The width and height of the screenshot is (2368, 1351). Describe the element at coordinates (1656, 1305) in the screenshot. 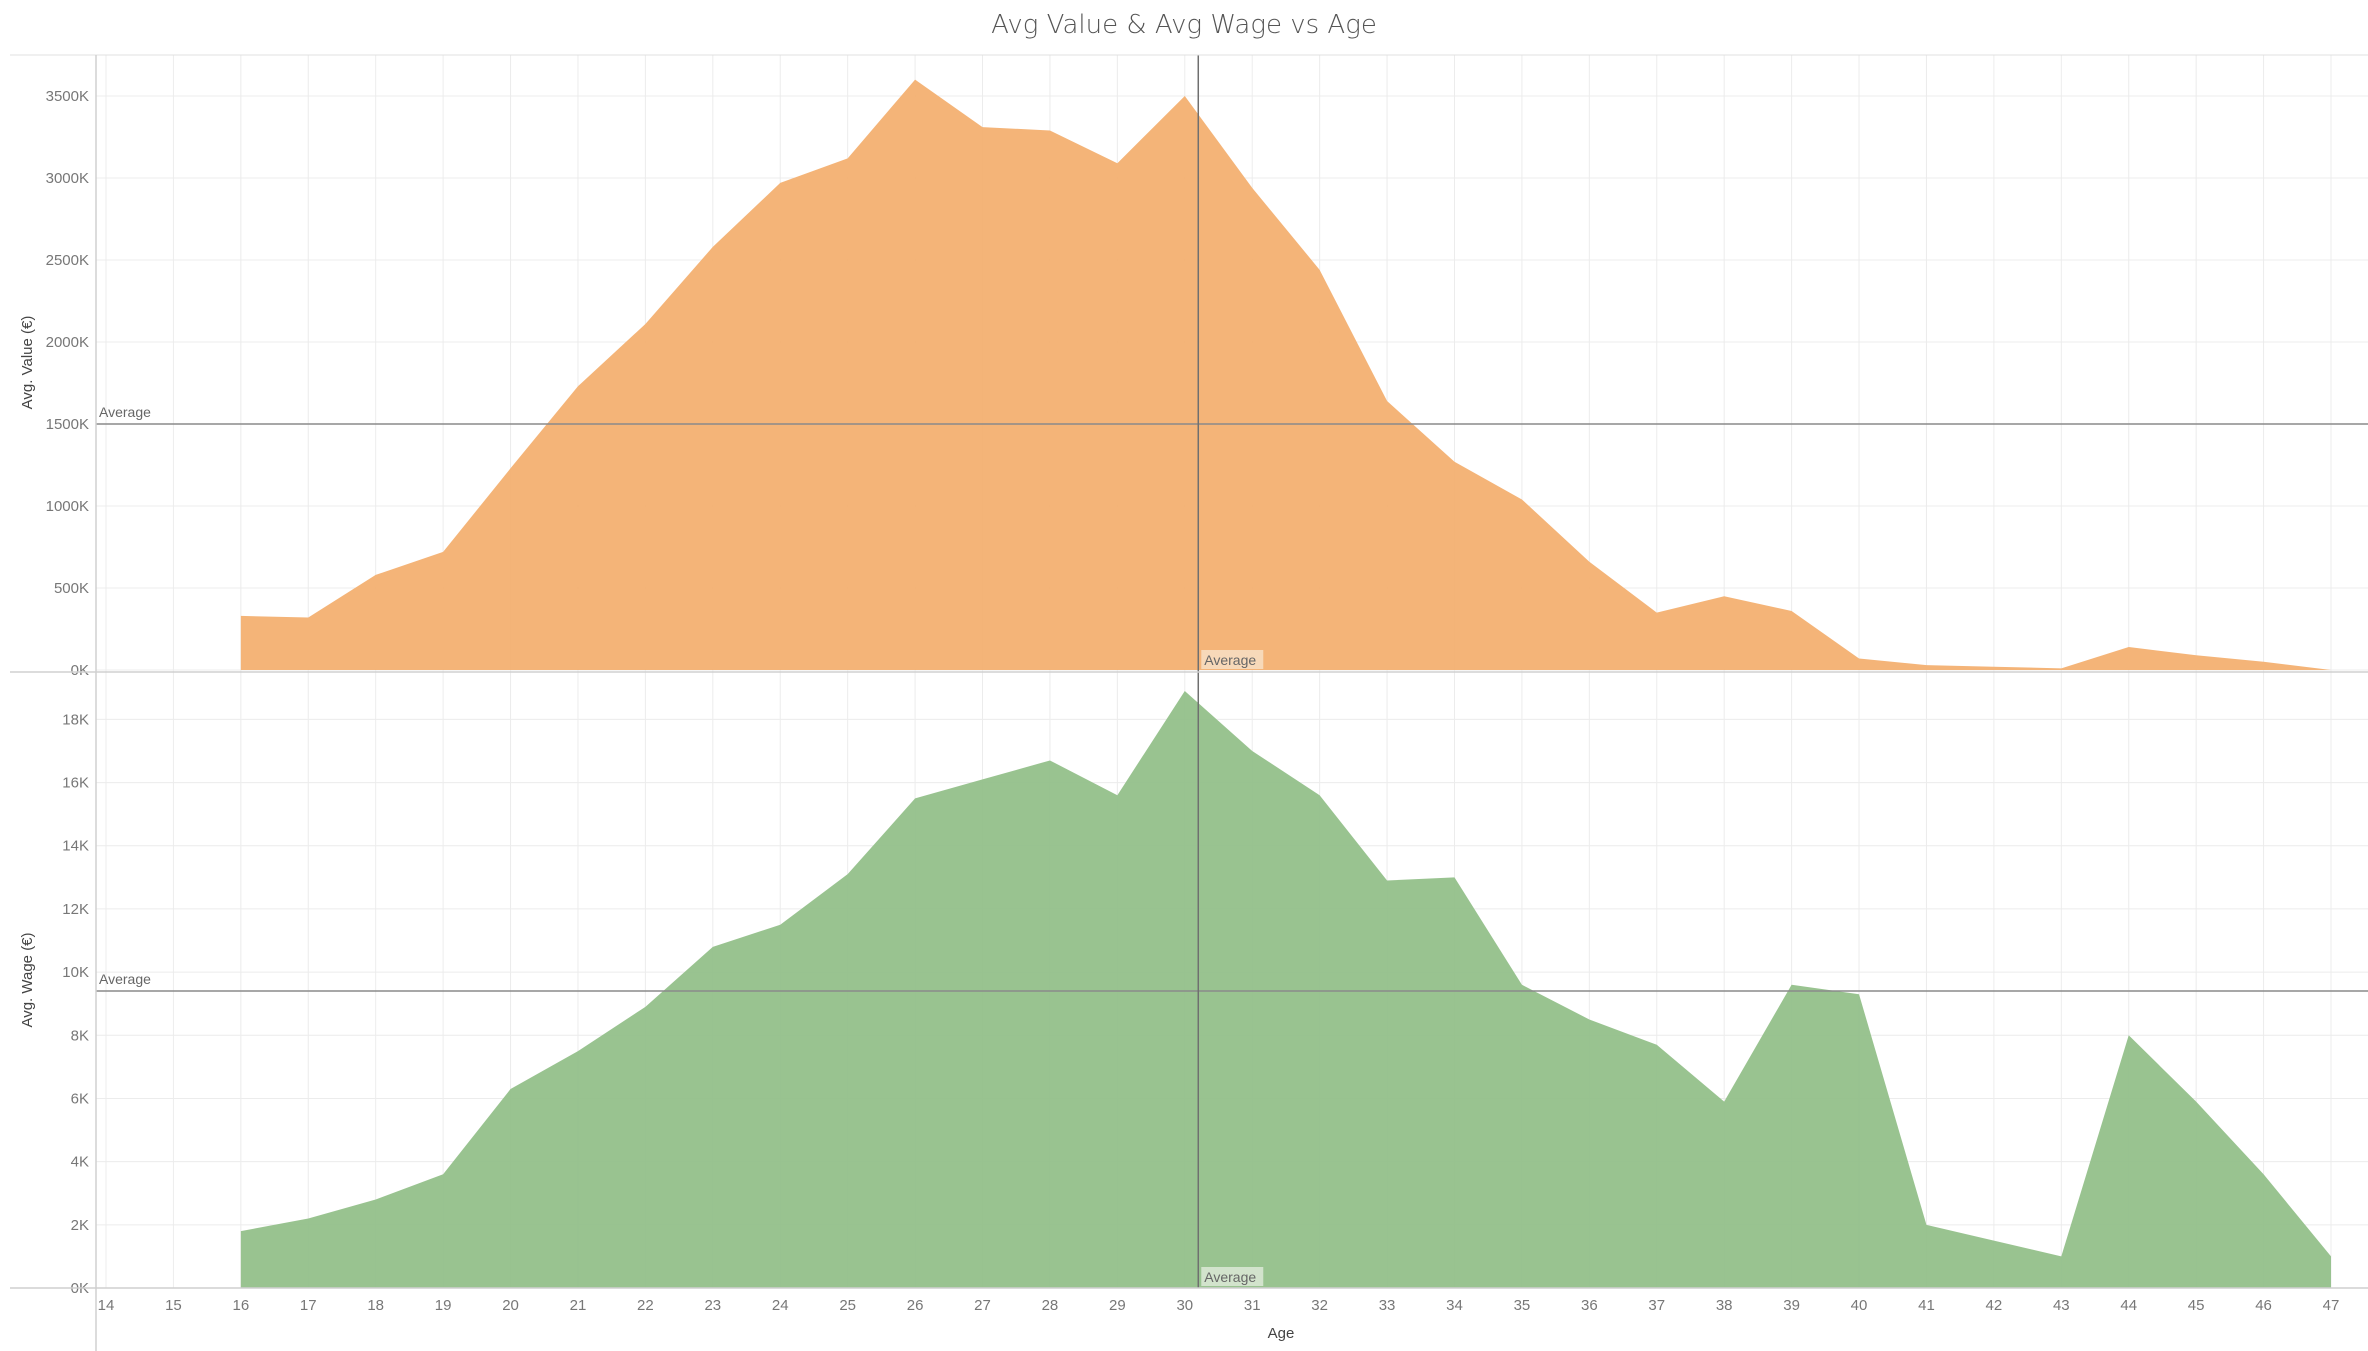

I see `x-tick-label: 37` at that location.